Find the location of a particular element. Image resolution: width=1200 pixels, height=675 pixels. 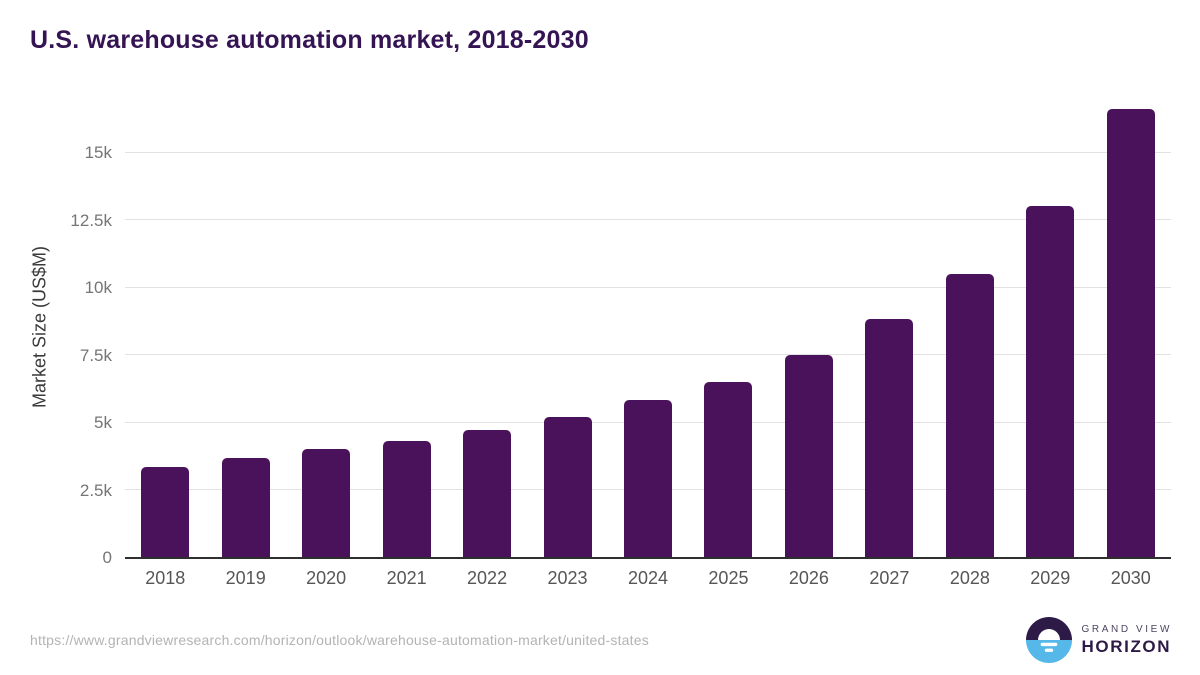

logo-text: GRAND VIEW HORIZON is located at coordinates (1127, 640).